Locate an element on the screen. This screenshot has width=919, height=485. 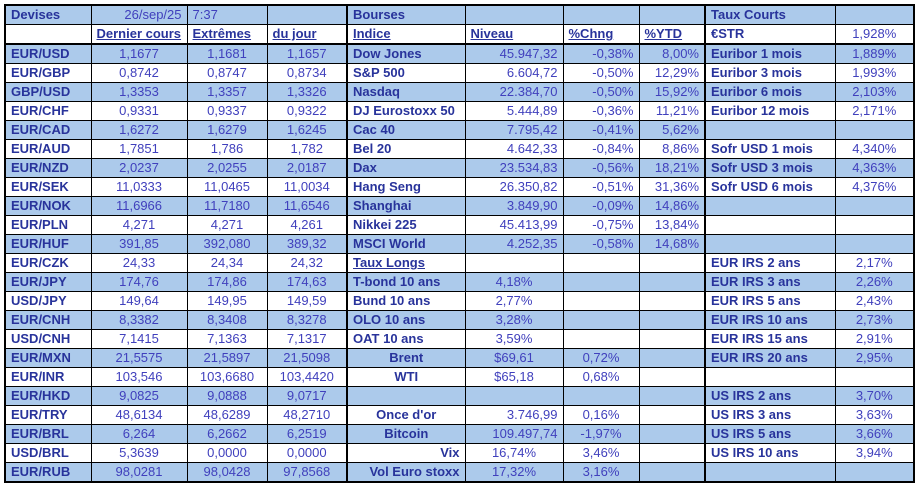
pair-cell: USD/CNH is located at coordinates (48, 339).